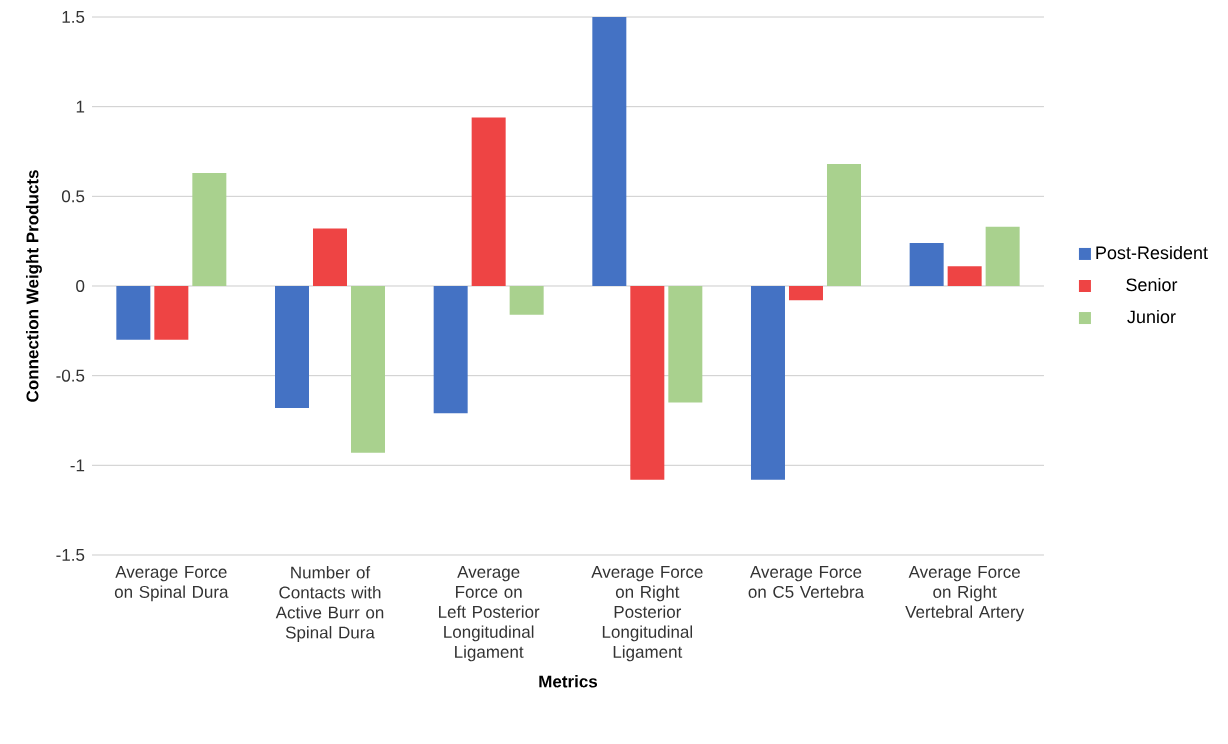 This screenshot has width=1228, height=744. Describe the element at coordinates (70, 555) in the screenshot. I see `y-tick-label: -1.5` at that location.